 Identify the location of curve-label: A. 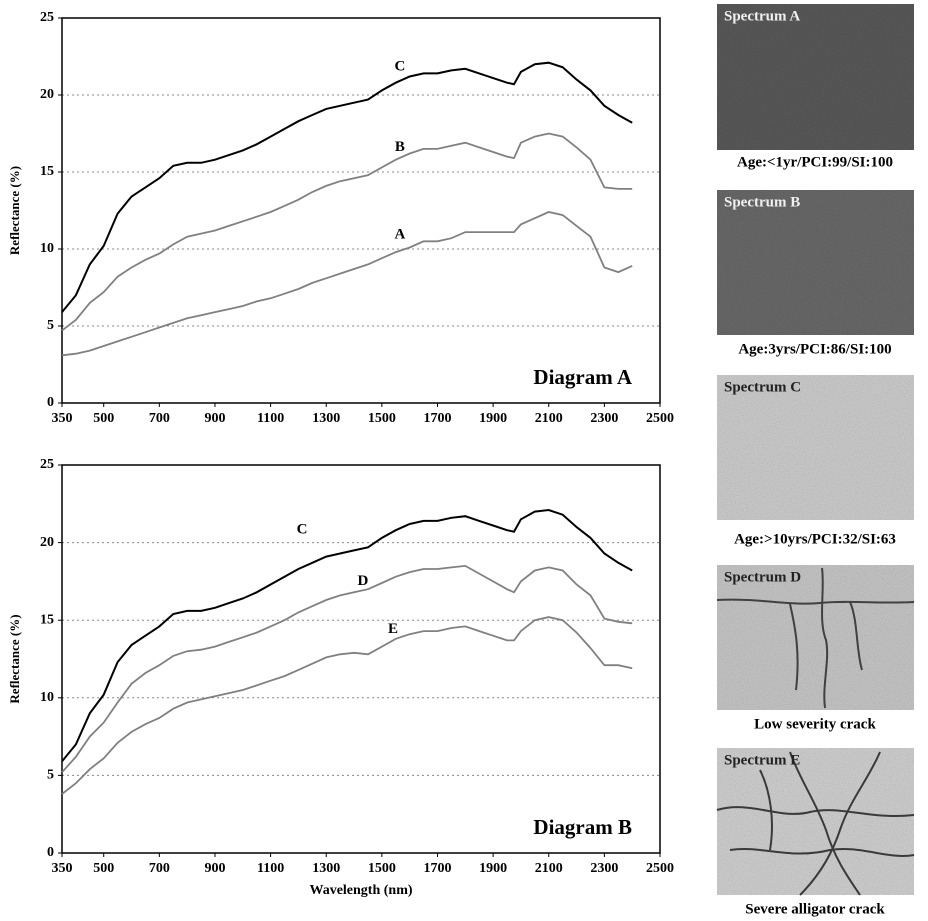
(400, 235).